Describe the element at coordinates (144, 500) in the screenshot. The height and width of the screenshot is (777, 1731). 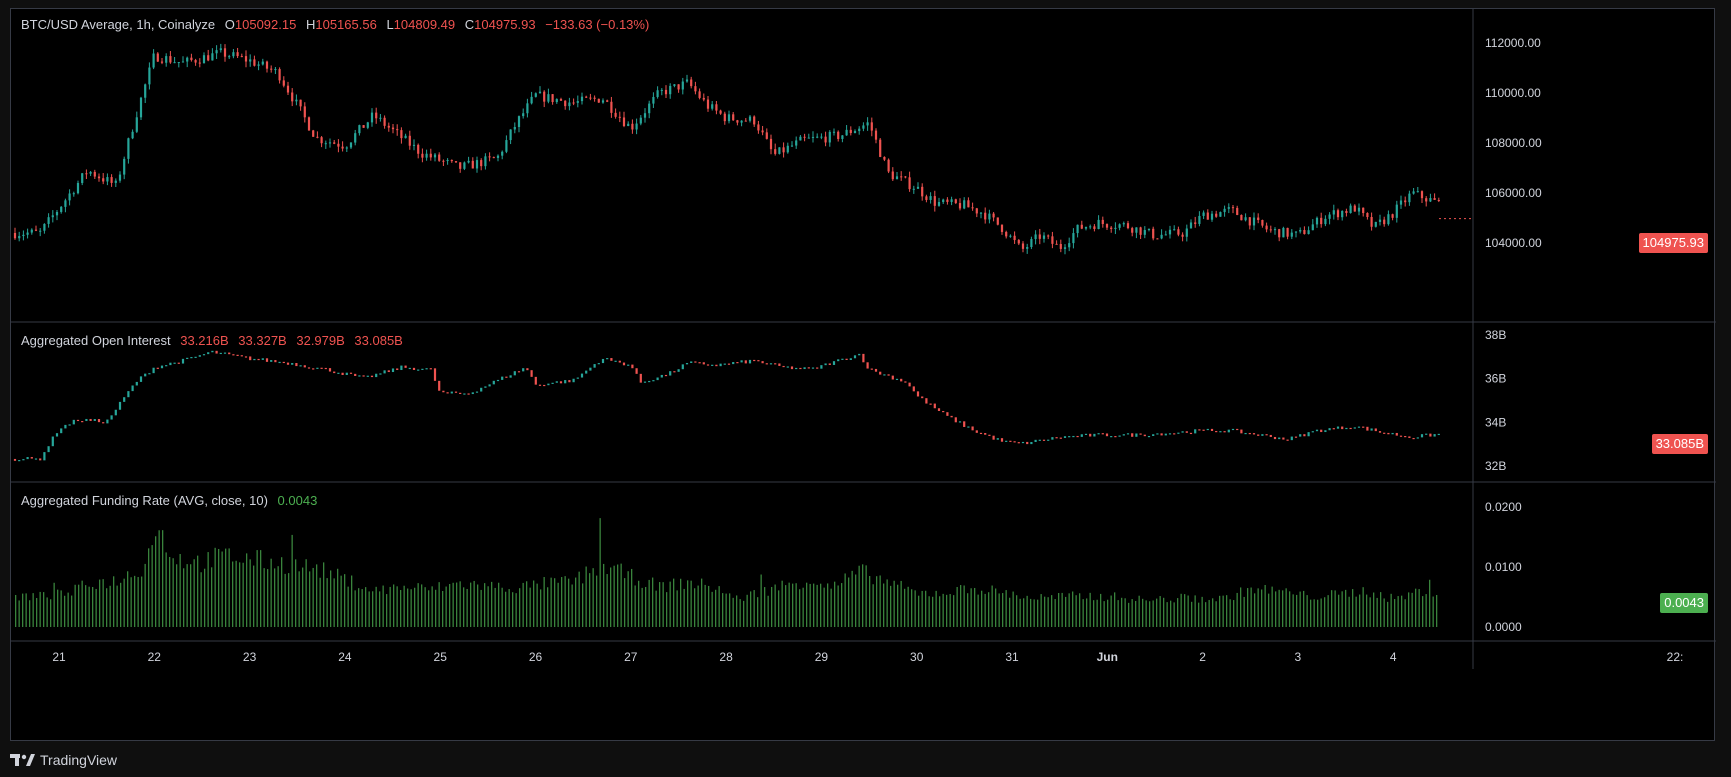
I see `fr-title: Aggregated Funding Rate (AVG, close, 10)` at that location.